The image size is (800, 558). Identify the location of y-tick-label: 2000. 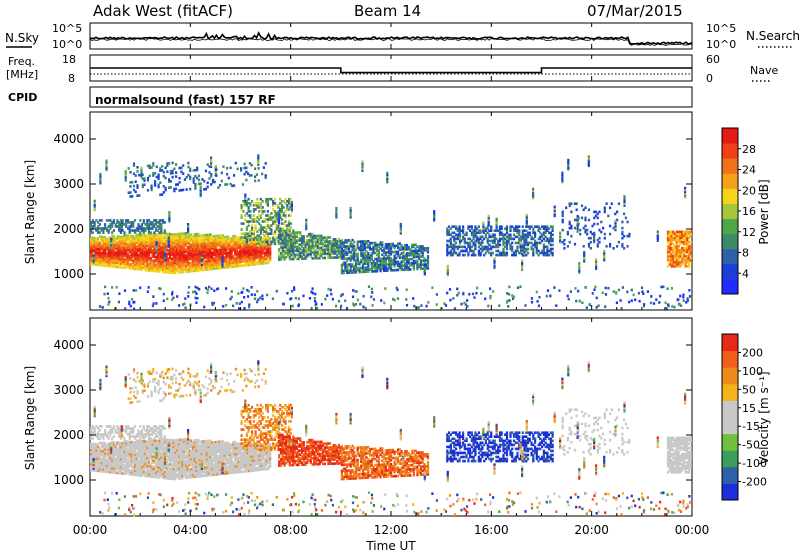
(68, 229).